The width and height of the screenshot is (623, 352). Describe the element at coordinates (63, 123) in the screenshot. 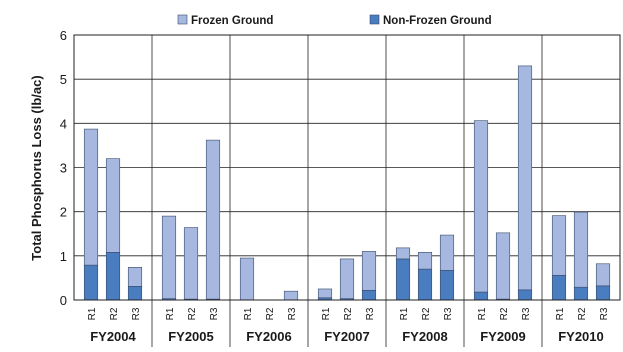

I see `y-tick-label: 4` at that location.